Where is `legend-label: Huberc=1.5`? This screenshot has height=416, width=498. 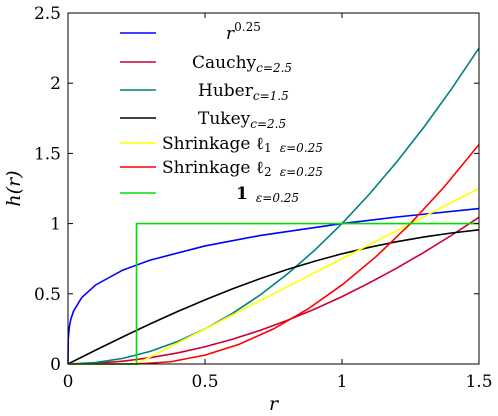
legend-label: Huberc=1.5 is located at coordinates (243, 92).